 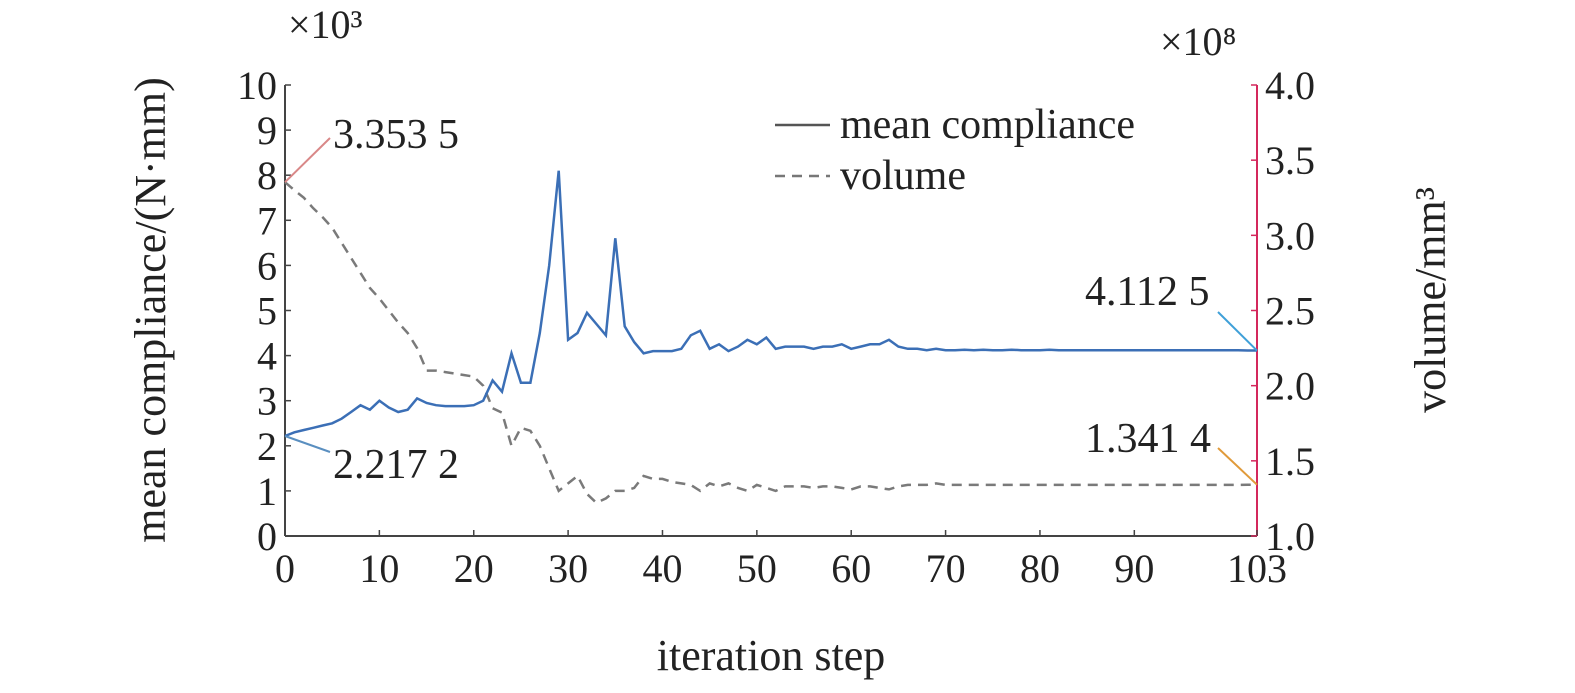 What do you see at coordinates (1040, 568) in the screenshot?
I see `x-tick-label: 80` at bounding box center [1040, 568].